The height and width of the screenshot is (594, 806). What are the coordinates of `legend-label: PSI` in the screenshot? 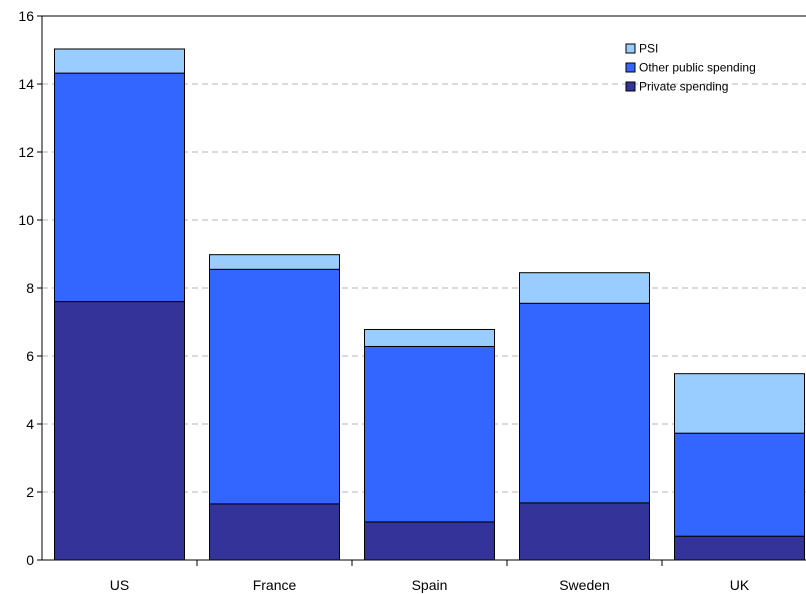 It's located at (648, 49).